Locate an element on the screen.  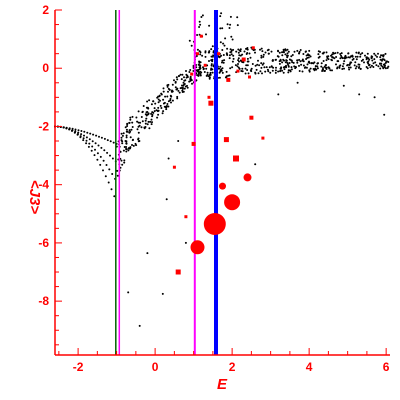
y-axis-label: <J3> is located at coordinates (34, 197).